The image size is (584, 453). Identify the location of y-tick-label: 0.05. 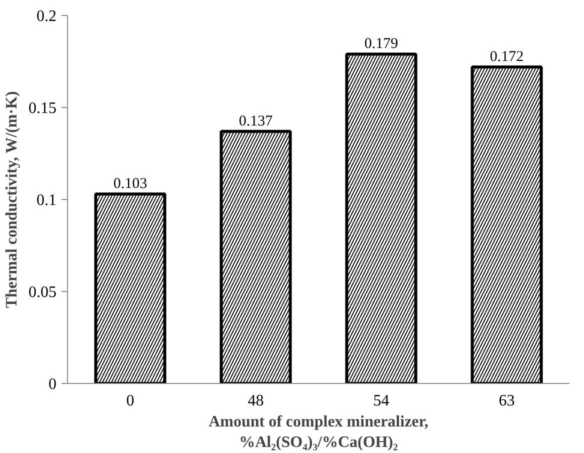
(42, 292).